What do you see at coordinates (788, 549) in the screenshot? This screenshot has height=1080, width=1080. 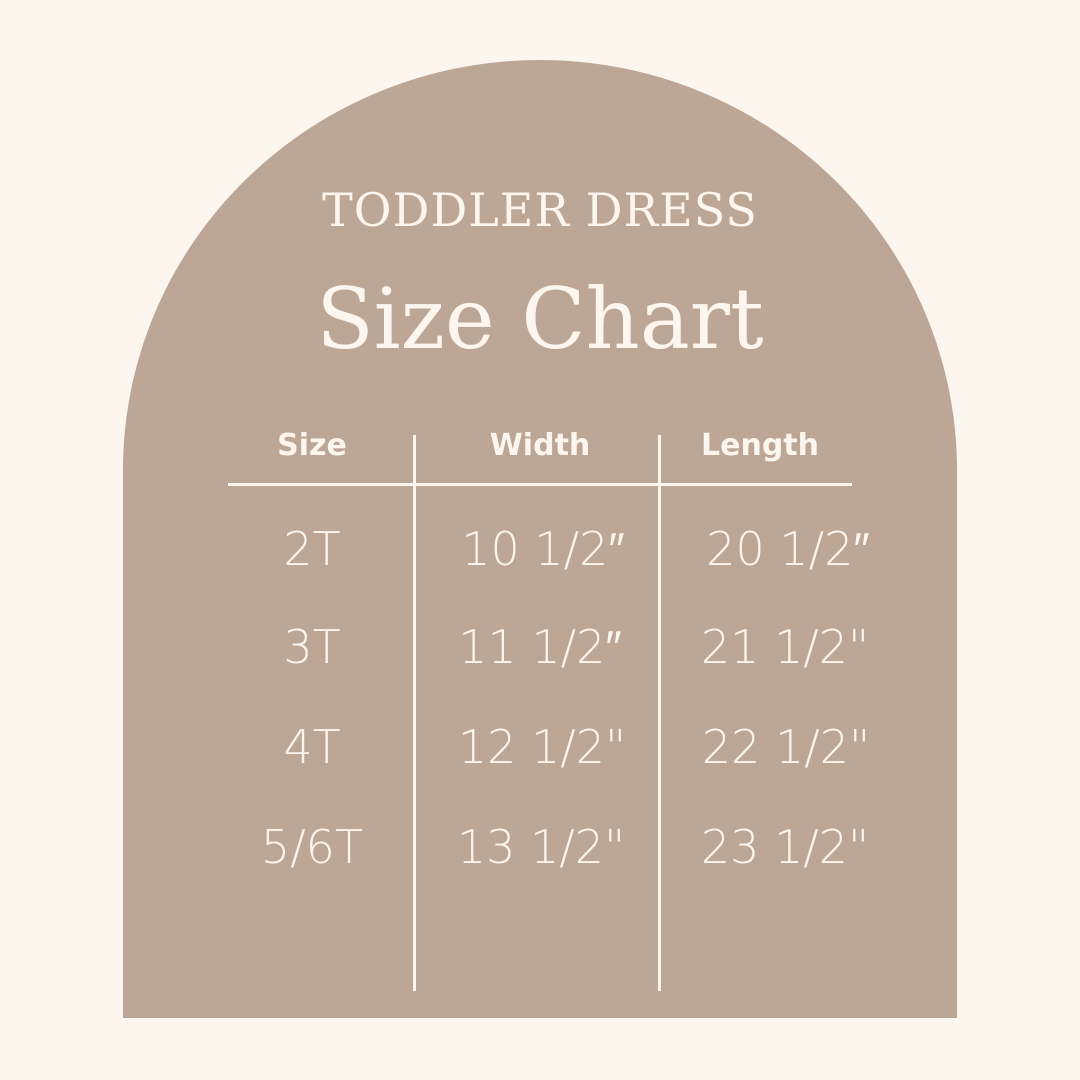 I see `length-cell: 20 1/2″` at bounding box center [788, 549].